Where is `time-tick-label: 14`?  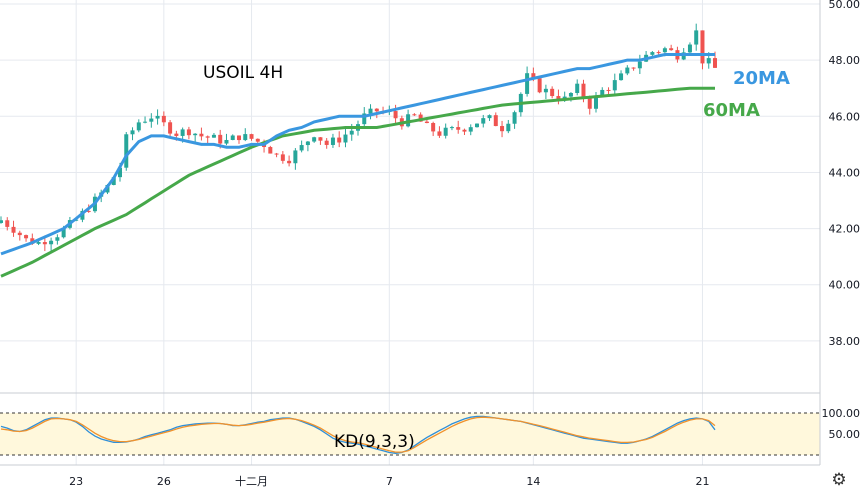
time-tick-label: 14 is located at coordinates (533, 481).